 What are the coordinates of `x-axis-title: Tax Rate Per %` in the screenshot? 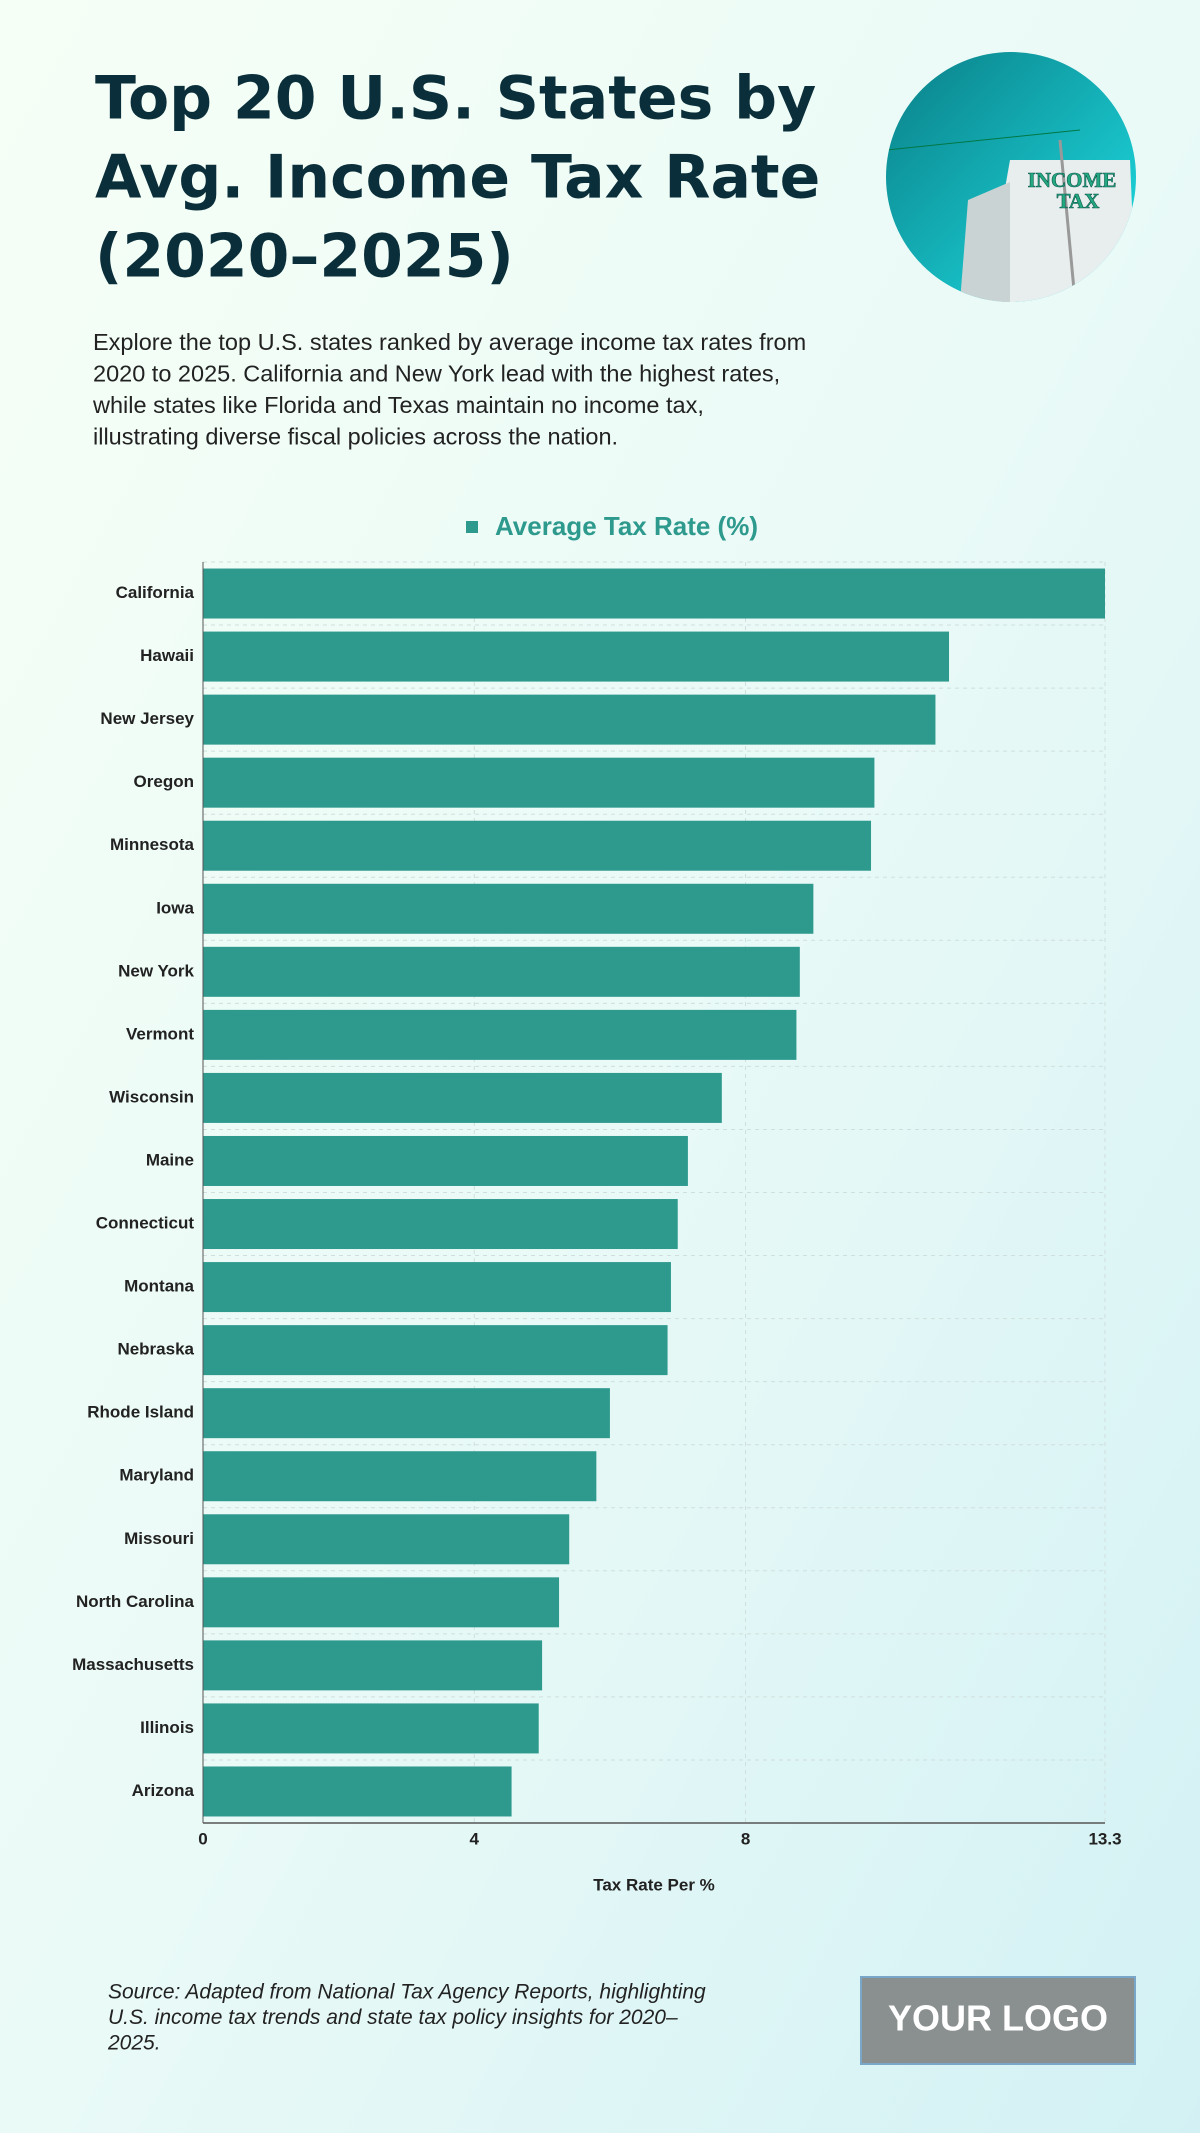 It's located at (654, 1884).